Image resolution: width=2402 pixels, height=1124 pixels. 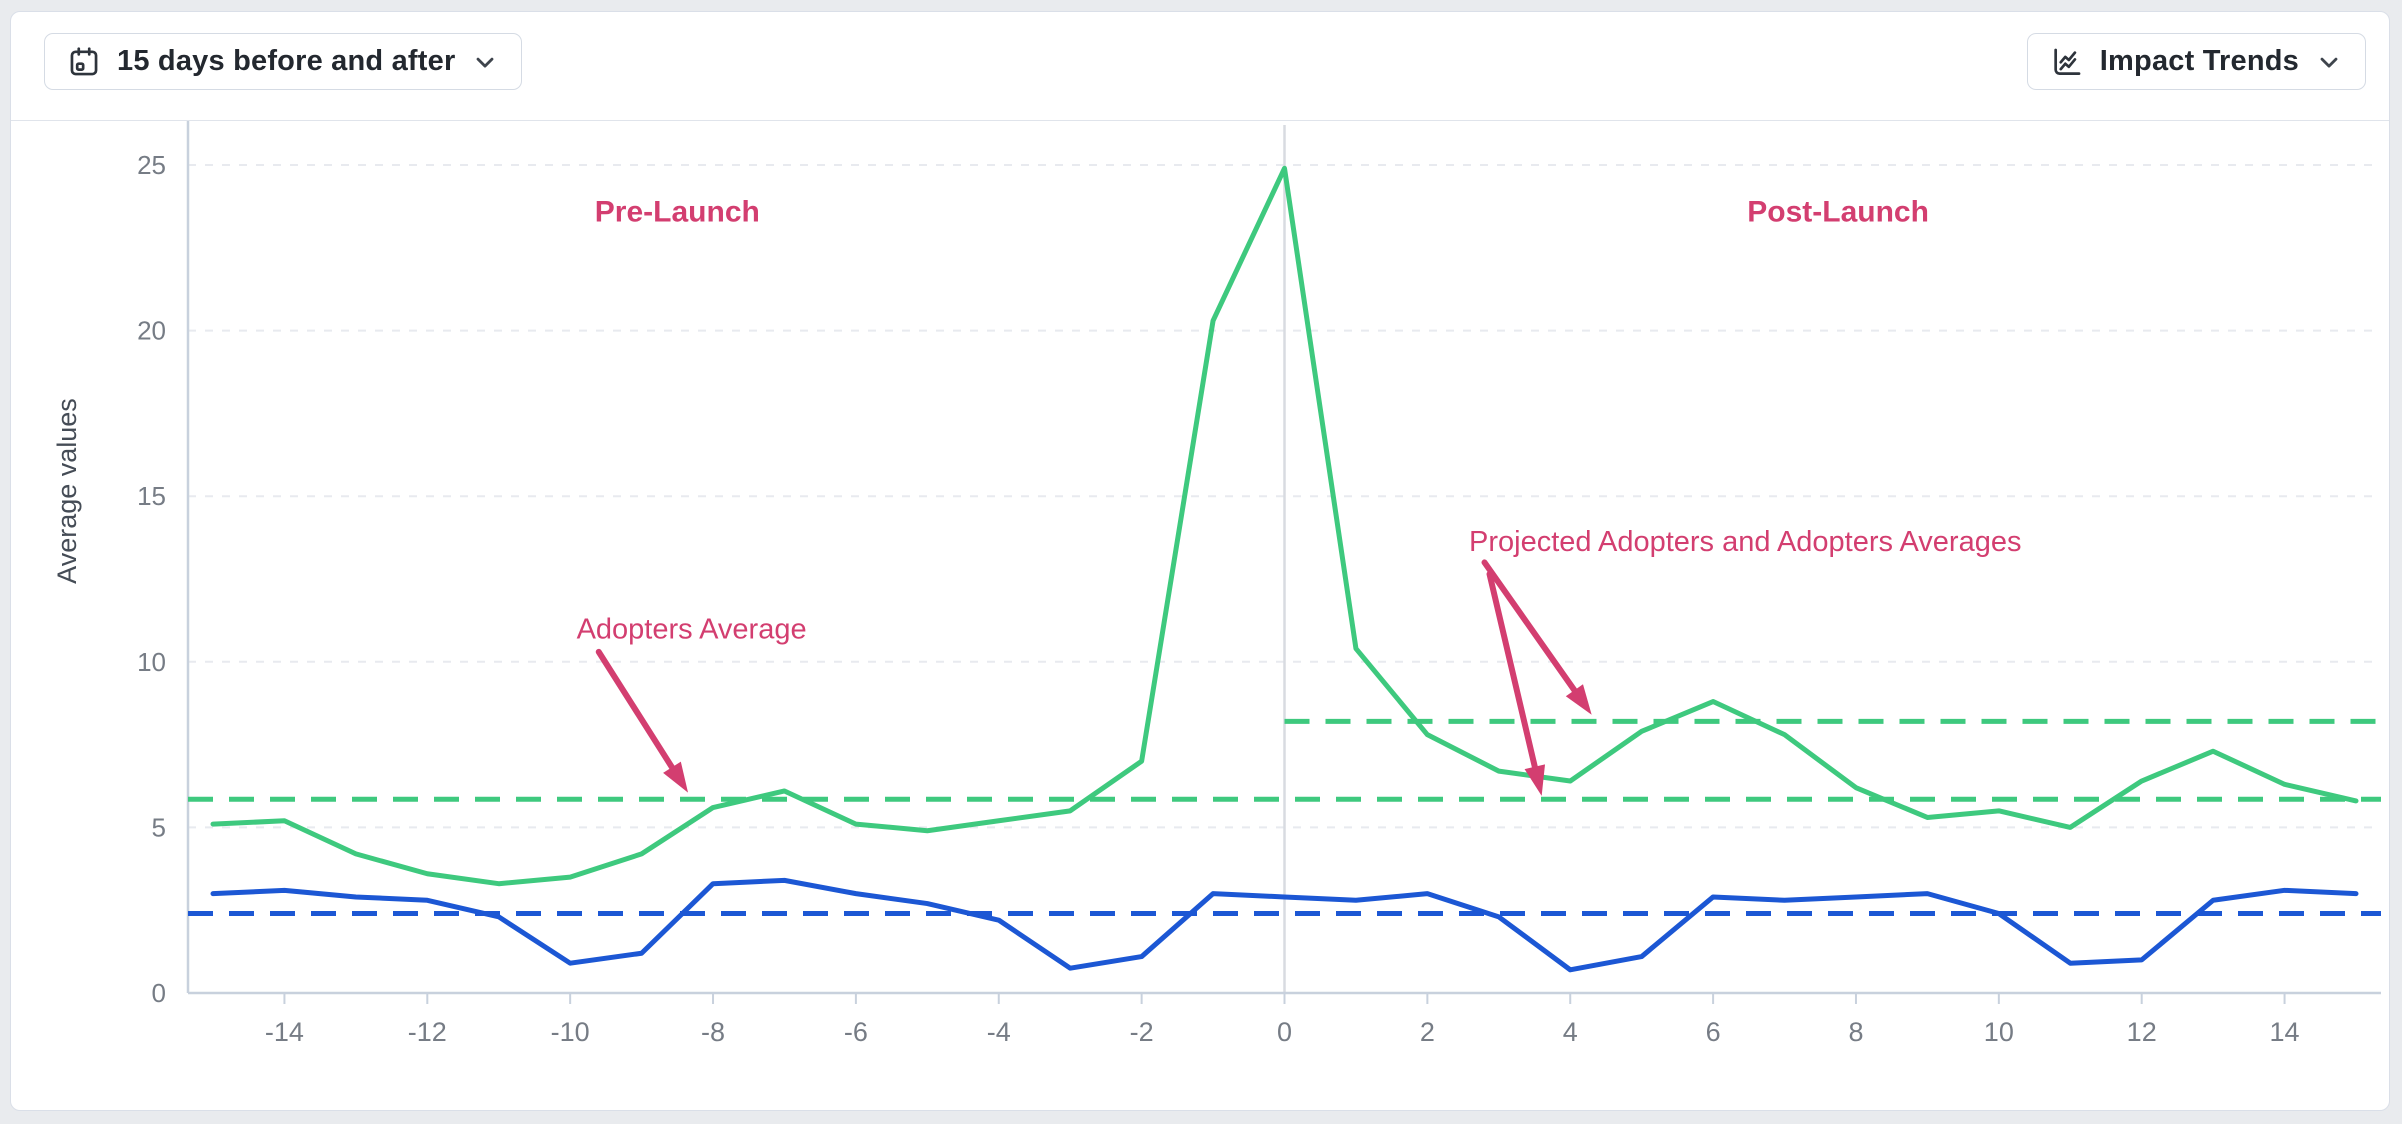 What do you see at coordinates (677, 211) in the screenshot?
I see `pre-launch-label: Pre-Launch` at bounding box center [677, 211].